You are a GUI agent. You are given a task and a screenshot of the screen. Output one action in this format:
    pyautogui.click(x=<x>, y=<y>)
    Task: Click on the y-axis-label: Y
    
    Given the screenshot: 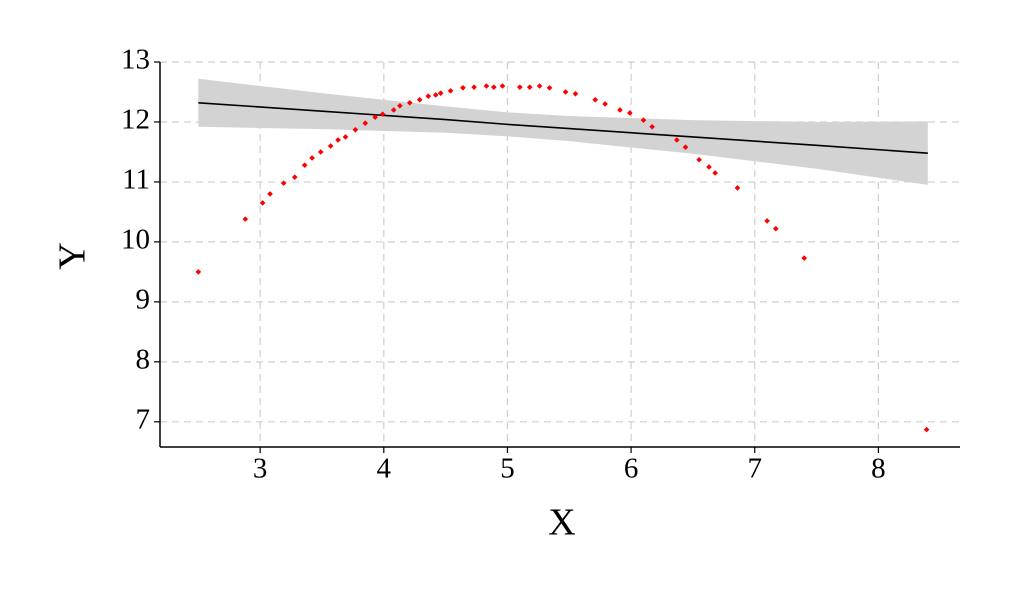 What is the action you would take?
    pyautogui.click(x=73, y=255)
    